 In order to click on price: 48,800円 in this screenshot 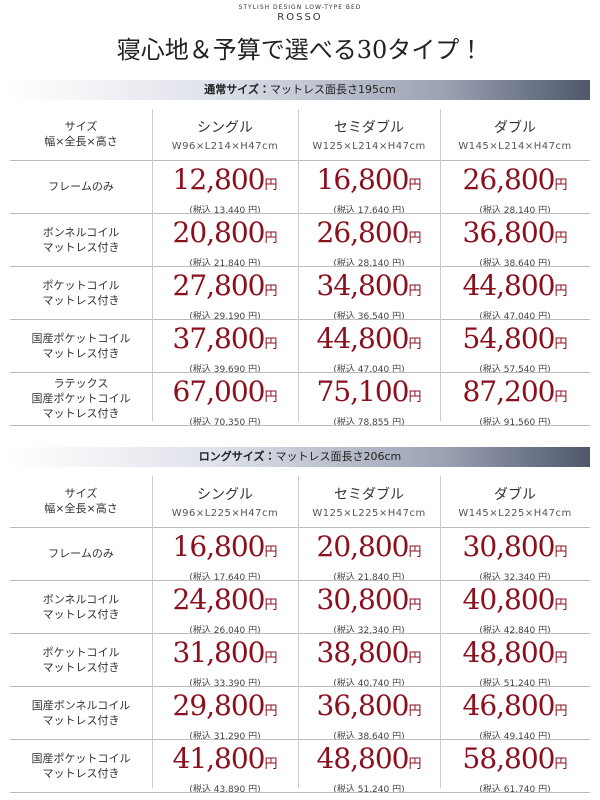, I will do `click(369, 762)`.